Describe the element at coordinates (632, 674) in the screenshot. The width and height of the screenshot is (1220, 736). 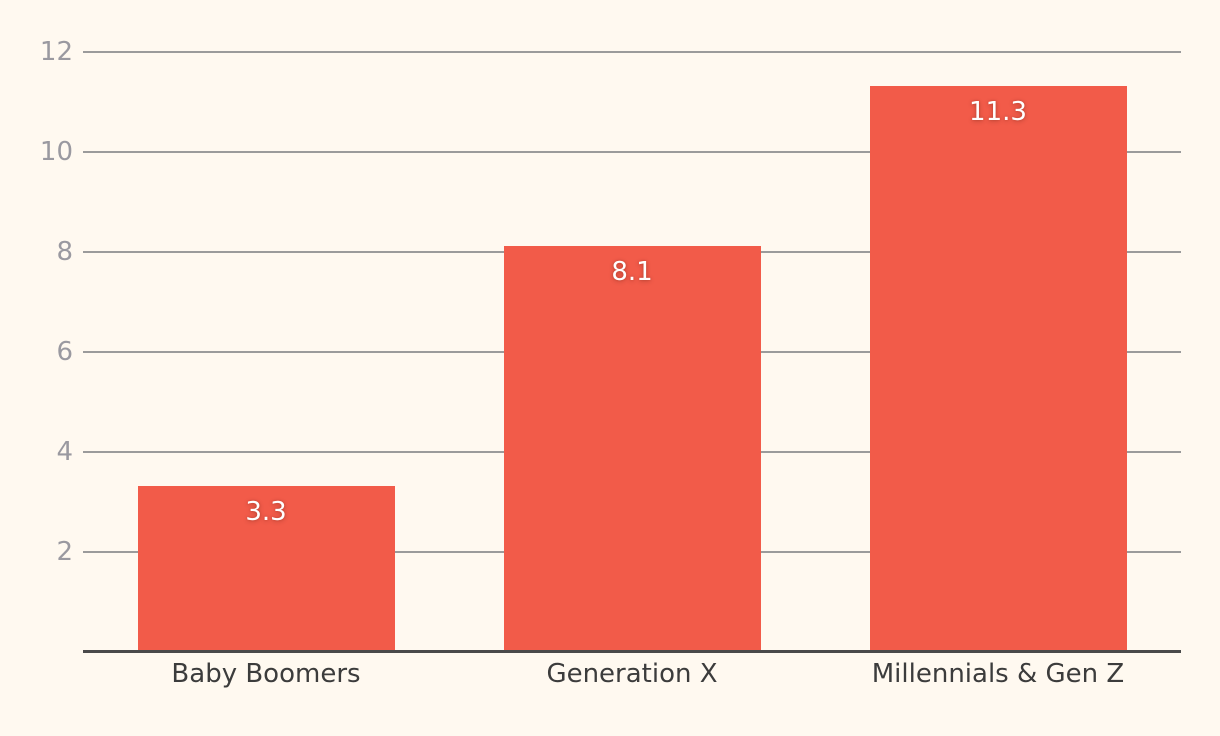
I see `x-category-label: Generation X` at that location.